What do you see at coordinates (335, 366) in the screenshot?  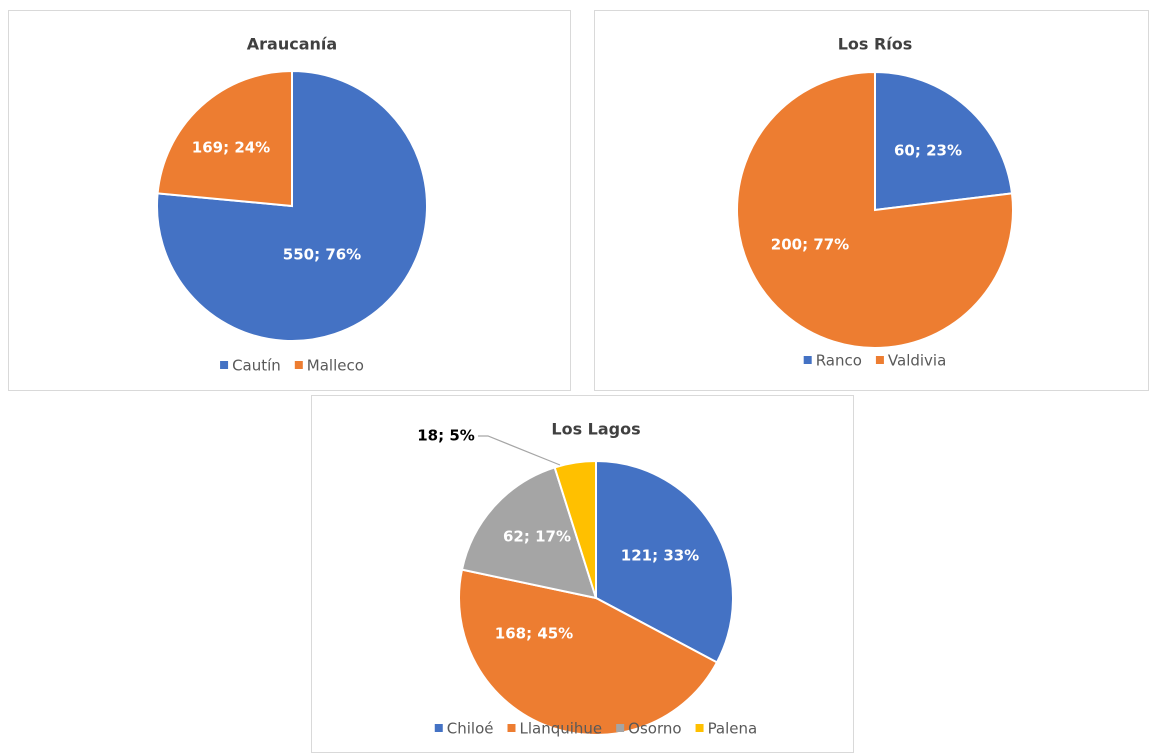 I see `legend-label: Malleco` at bounding box center [335, 366].